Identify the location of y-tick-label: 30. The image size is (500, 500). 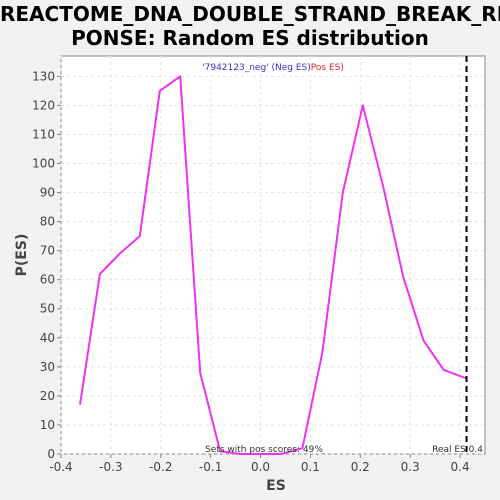
(47, 367).